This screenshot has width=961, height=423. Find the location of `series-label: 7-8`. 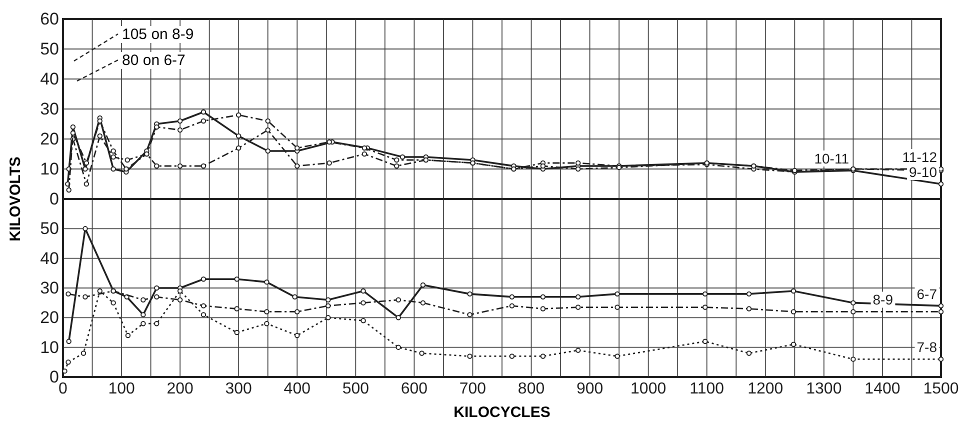

series-label: 7-8 is located at coordinates (927, 347).